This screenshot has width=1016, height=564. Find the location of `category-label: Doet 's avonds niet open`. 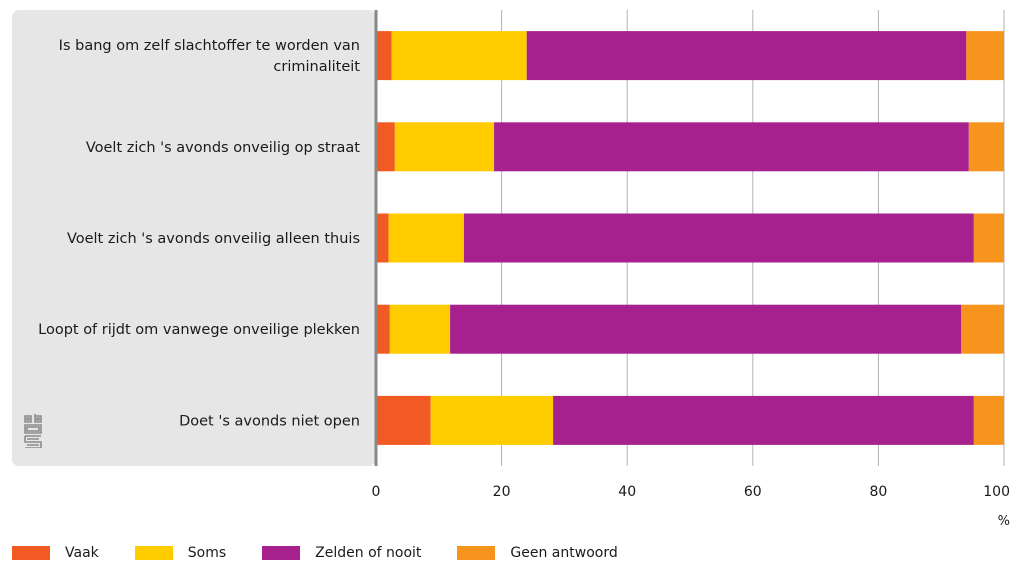

category-label: Doet 's avonds niet open is located at coordinates (269, 421).